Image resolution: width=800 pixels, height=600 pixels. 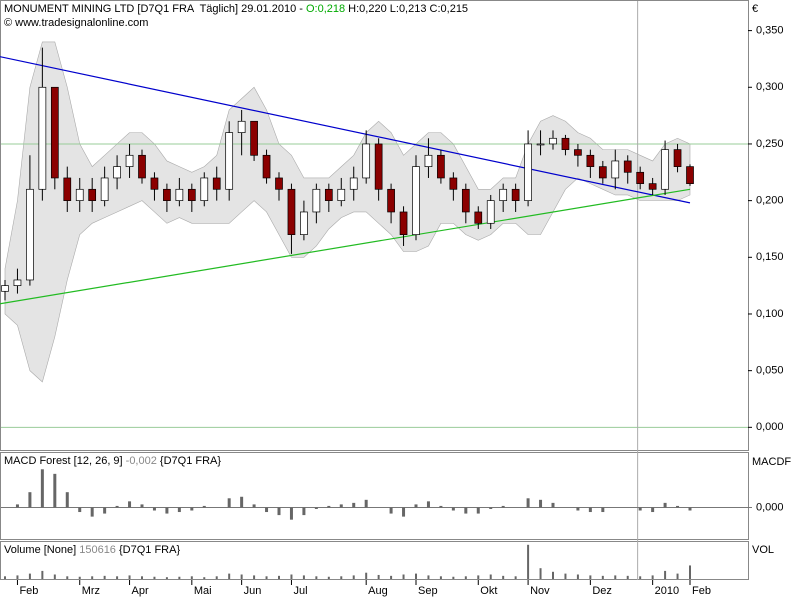 What do you see at coordinates (203, 591) in the screenshot?
I see `x-tick-label: Mai` at bounding box center [203, 591].